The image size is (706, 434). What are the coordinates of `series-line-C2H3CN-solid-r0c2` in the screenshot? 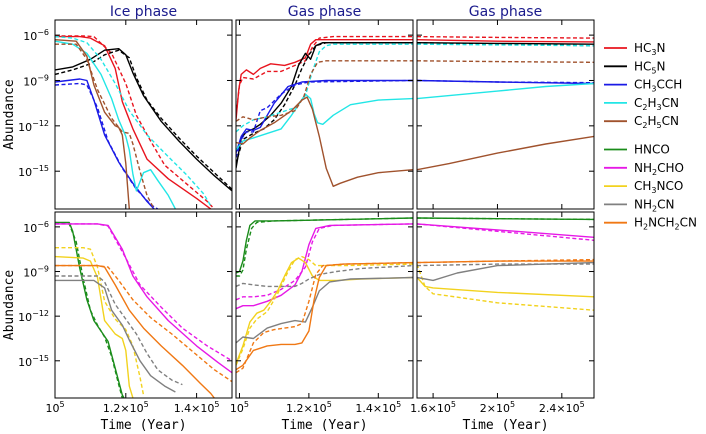 It's located at (505, 91).